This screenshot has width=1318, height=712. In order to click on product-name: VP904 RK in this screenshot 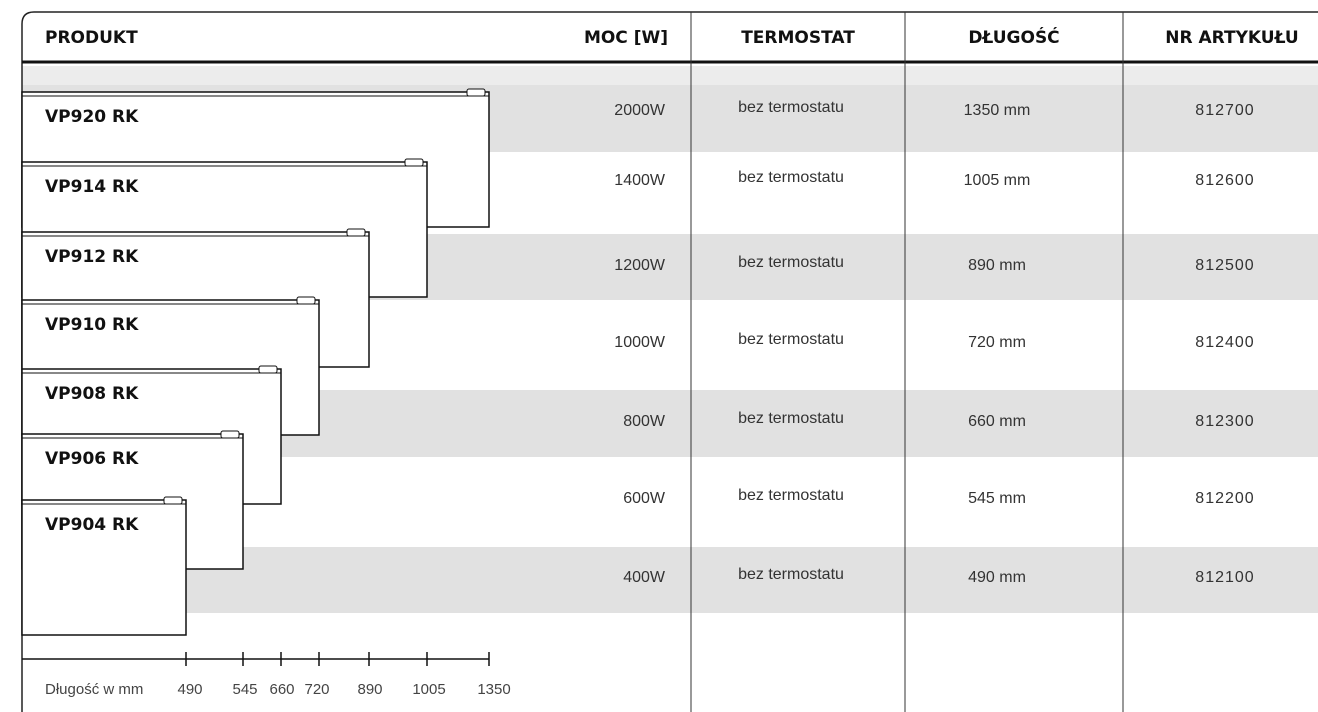, I will do `click(92, 525)`.